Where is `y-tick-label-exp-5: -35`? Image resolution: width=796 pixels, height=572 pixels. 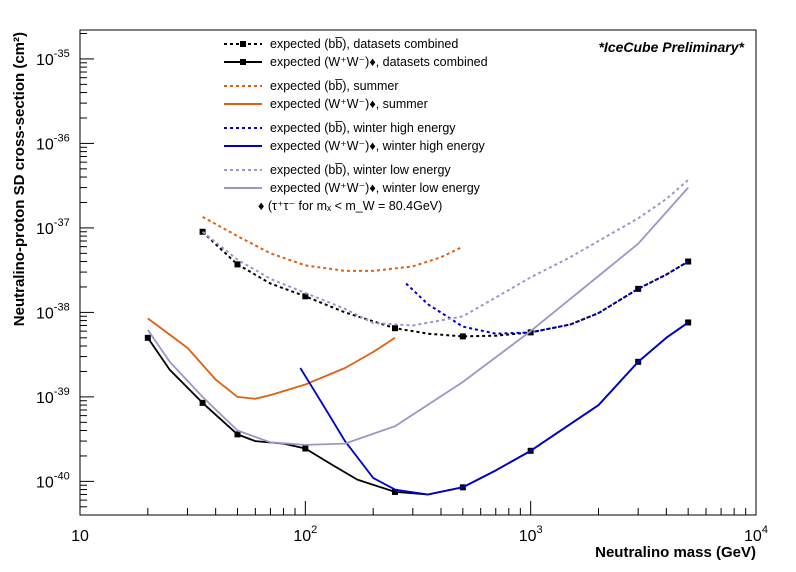 y-tick-label-exp-5: -35 is located at coordinates (62, 54).